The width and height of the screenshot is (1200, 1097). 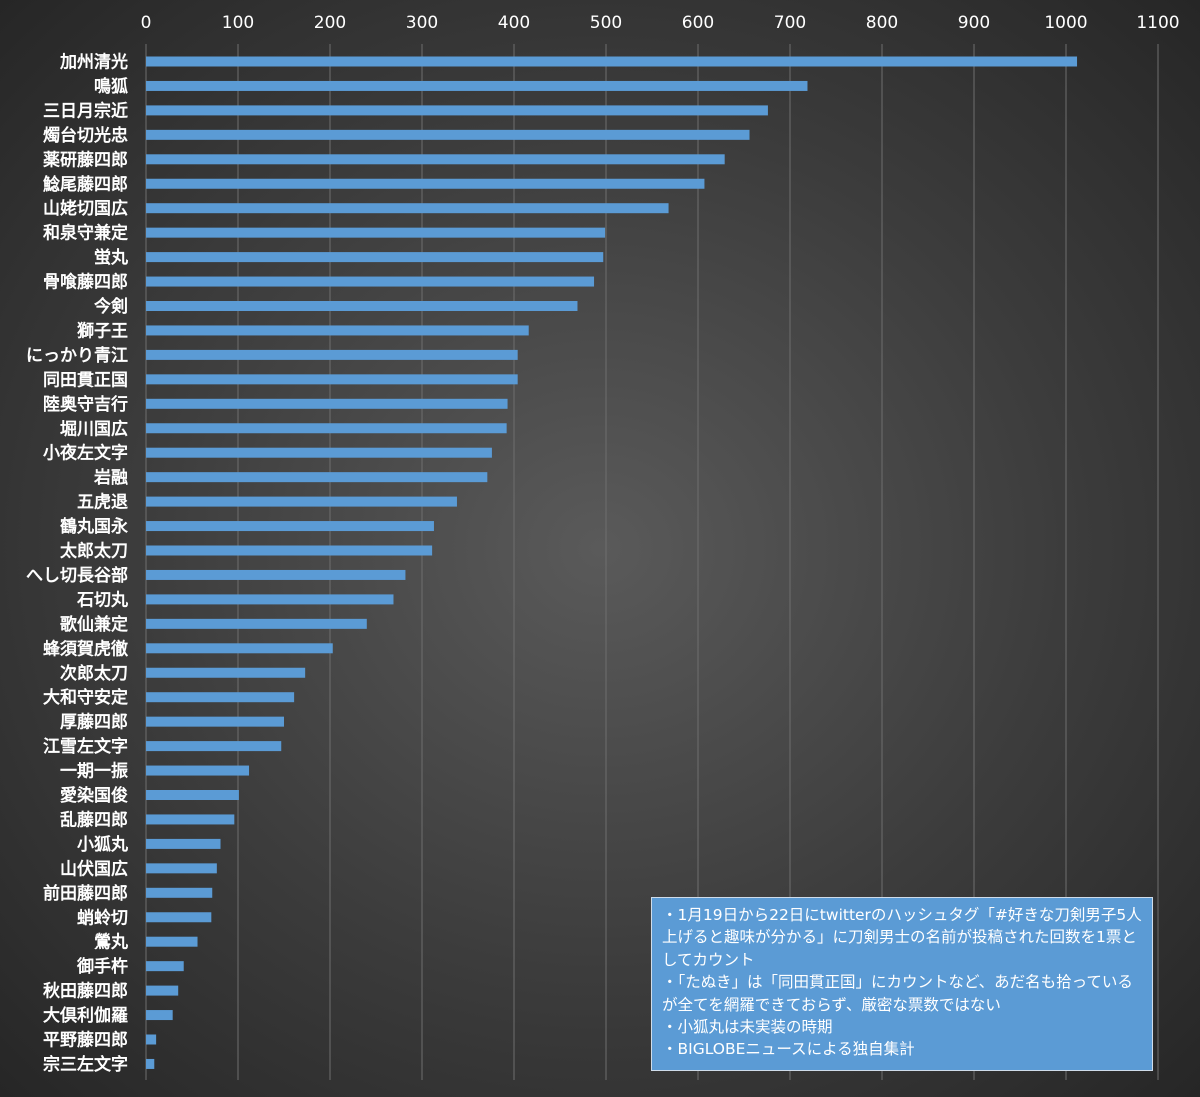 What do you see at coordinates (94, 526) in the screenshot?
I see `category-label: 鶴丸国永` at bounding box center [94, 526].